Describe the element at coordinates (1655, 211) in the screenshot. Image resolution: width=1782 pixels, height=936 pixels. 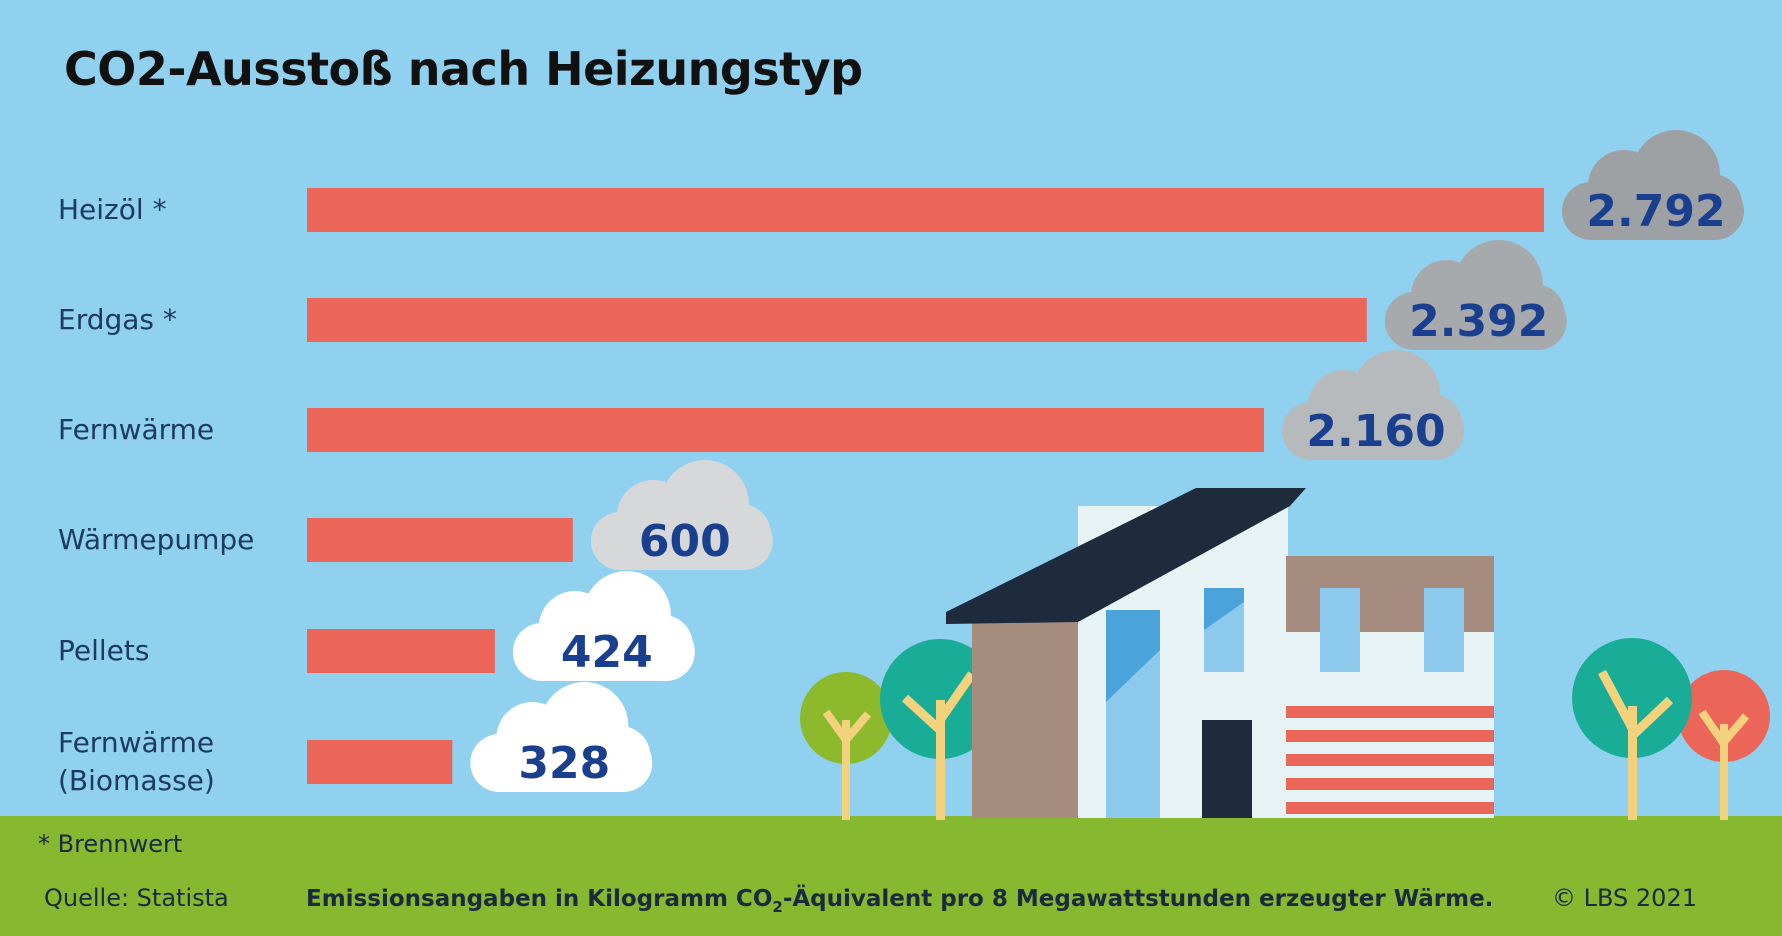
I see `data-label: 2.792` at that location.